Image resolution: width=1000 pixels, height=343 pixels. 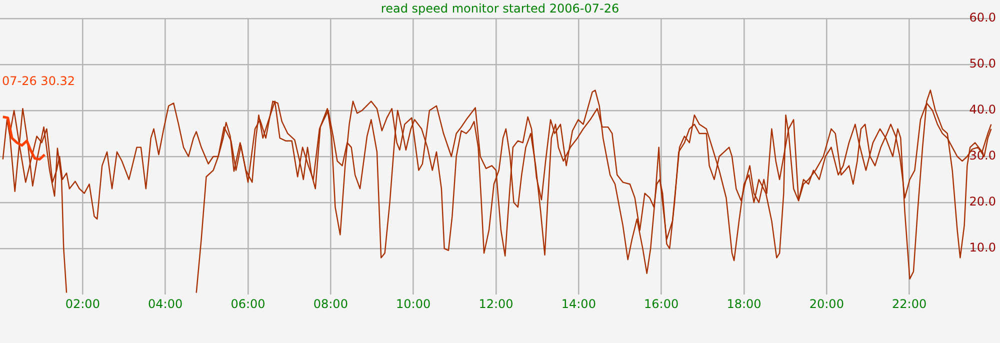 I want to click on y-tick-label: 60.0, so click(x=982, y=17).